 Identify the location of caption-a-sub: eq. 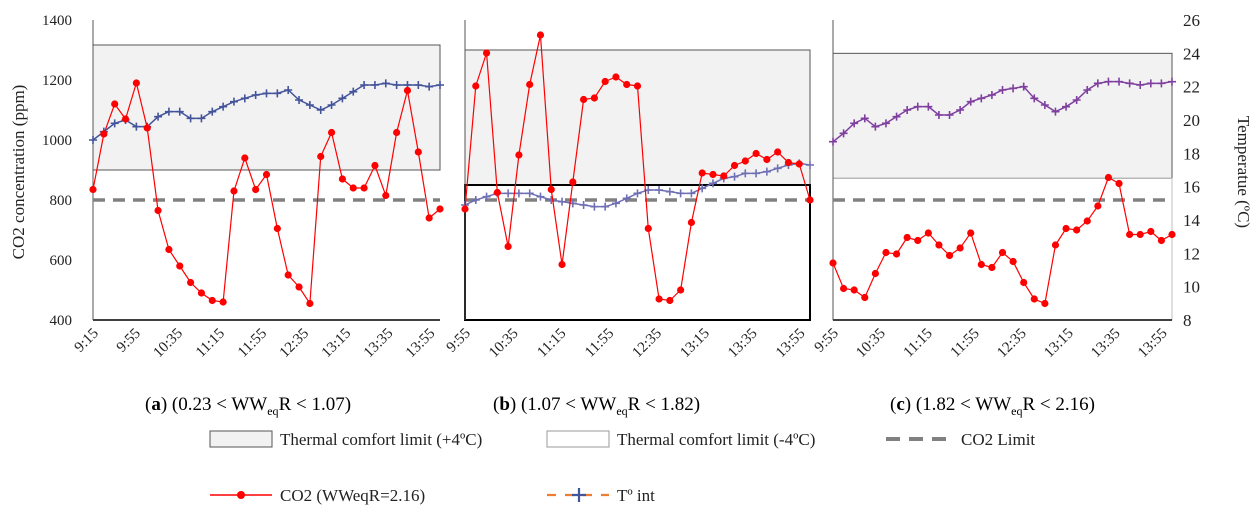
(272, 411).